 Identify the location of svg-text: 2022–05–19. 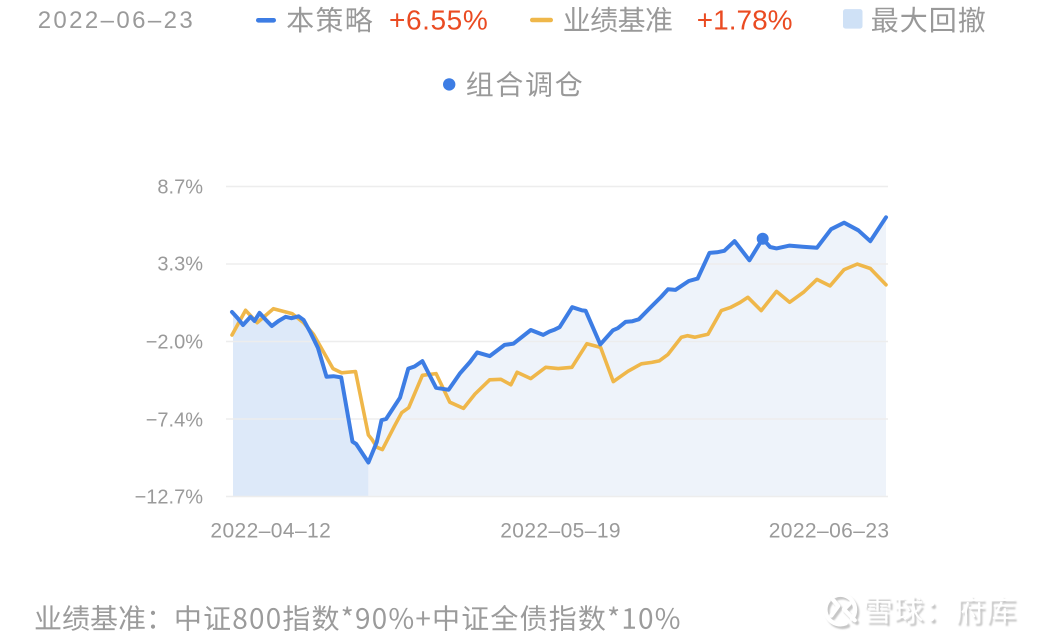
(560, 530).